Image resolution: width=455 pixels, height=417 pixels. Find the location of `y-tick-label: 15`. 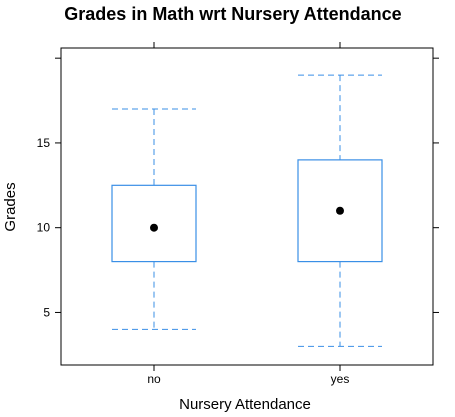

y-tick-label: 15 is located at coordinates (44, 143).